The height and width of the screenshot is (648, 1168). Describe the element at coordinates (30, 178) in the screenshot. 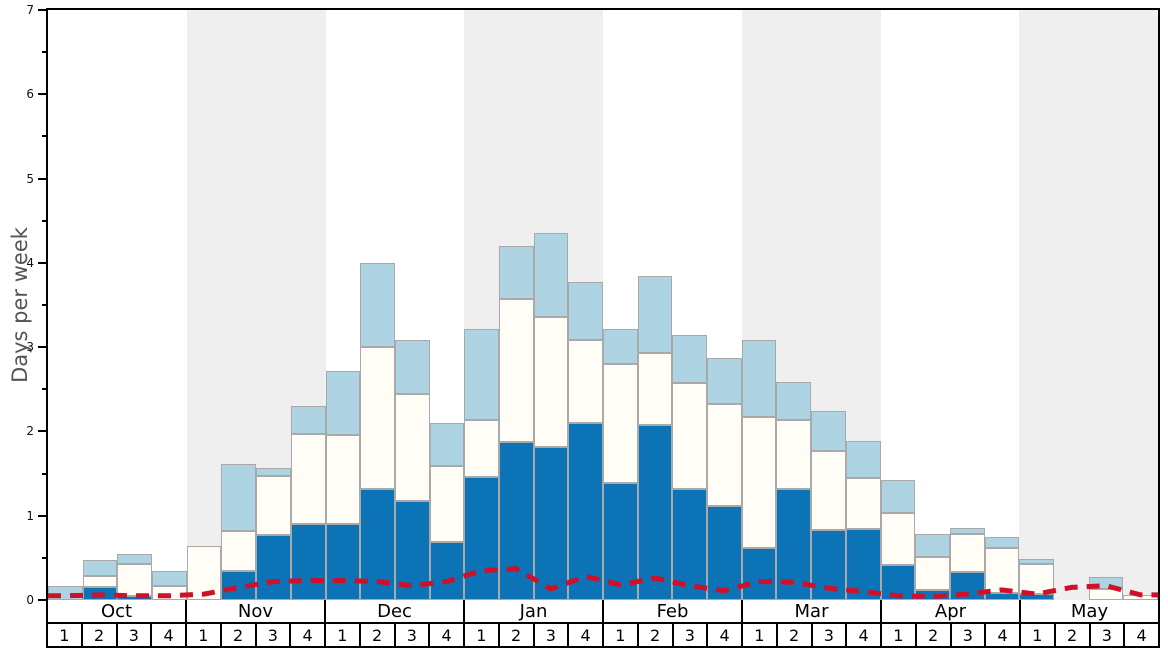

I see `y-tick-label-5: 5` at that location.